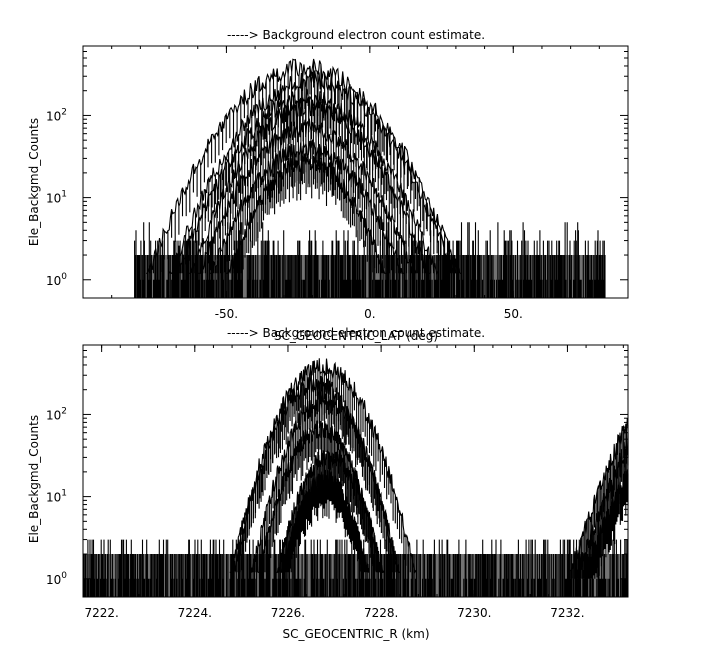  Describe the element at coordinates (513, 314) in the screenshot. I see `top-x-tick-label: 50.` at that location.